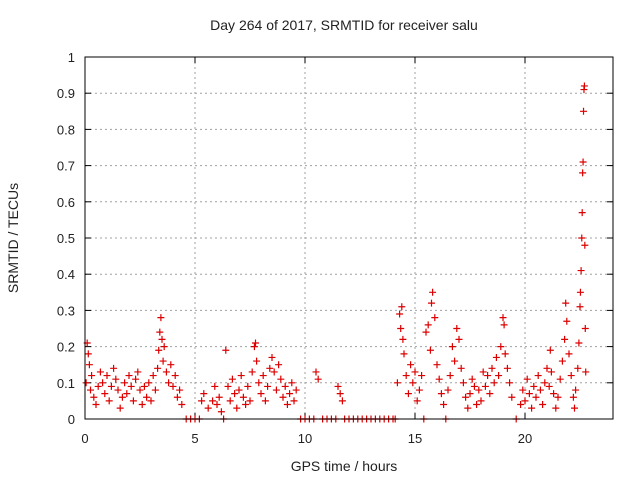 The image size is (640, 480). What do you see at coordinates (344, 466) in the screenshot?
I see `x-axis-label: GPS time / hours` at bounding box center [344, 466].